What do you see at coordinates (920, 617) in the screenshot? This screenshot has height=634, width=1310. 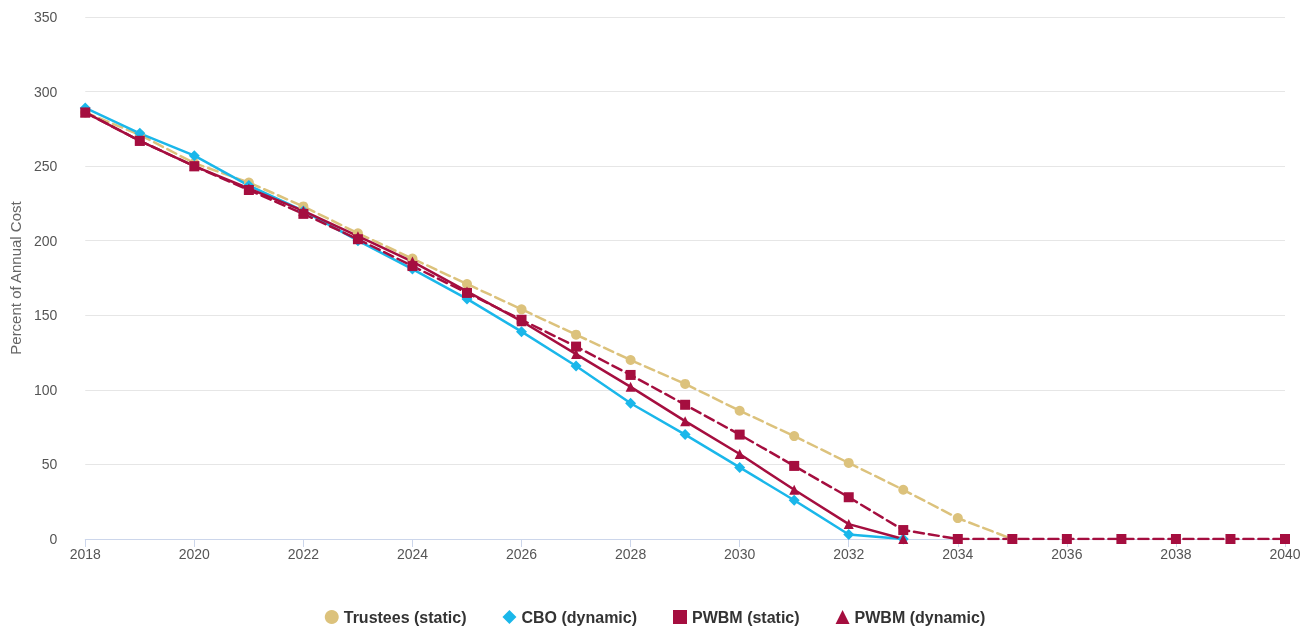 I see `legend-label: PWBM (dynamic)` at bounding box center [920, 617].